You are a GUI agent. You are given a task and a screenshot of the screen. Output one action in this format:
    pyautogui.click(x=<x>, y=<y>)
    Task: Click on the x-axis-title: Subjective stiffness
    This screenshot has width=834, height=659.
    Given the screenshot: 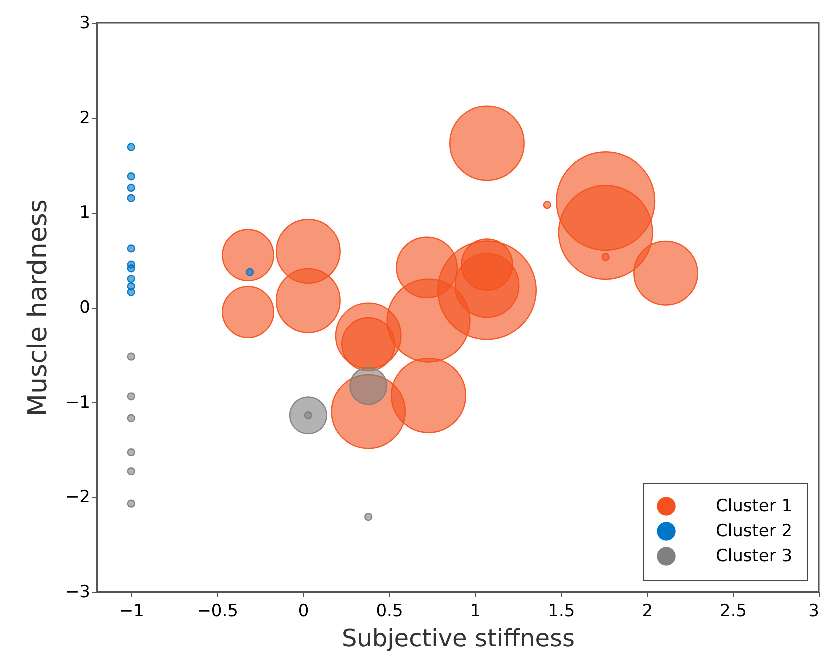 What is the action you would take?
    pyautogui.click(x=459, y=638)
    